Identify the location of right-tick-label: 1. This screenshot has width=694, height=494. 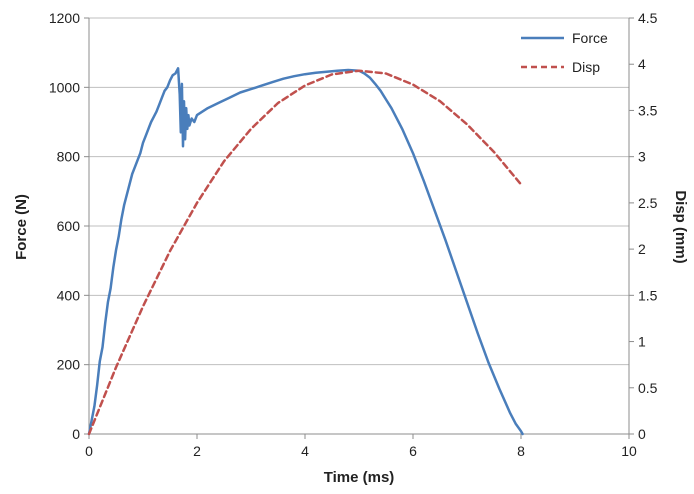
(642, 342).